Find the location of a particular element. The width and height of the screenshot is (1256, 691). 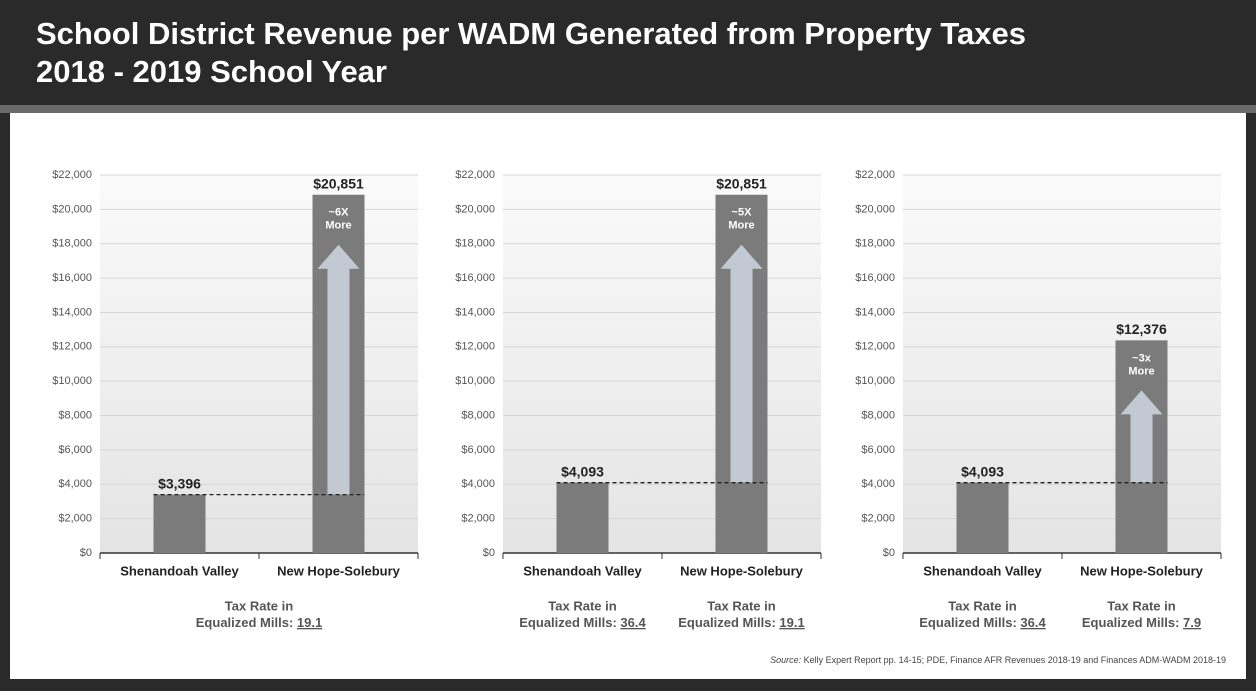

annotation: ~3x is located at coordinates (1142, 358).